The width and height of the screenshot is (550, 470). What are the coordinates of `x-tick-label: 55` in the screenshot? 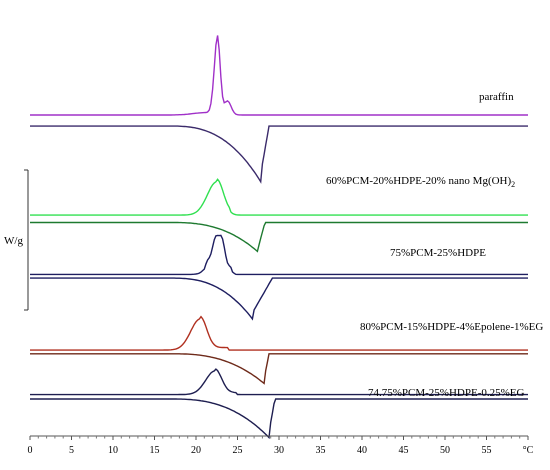 It's located at (487, 450).